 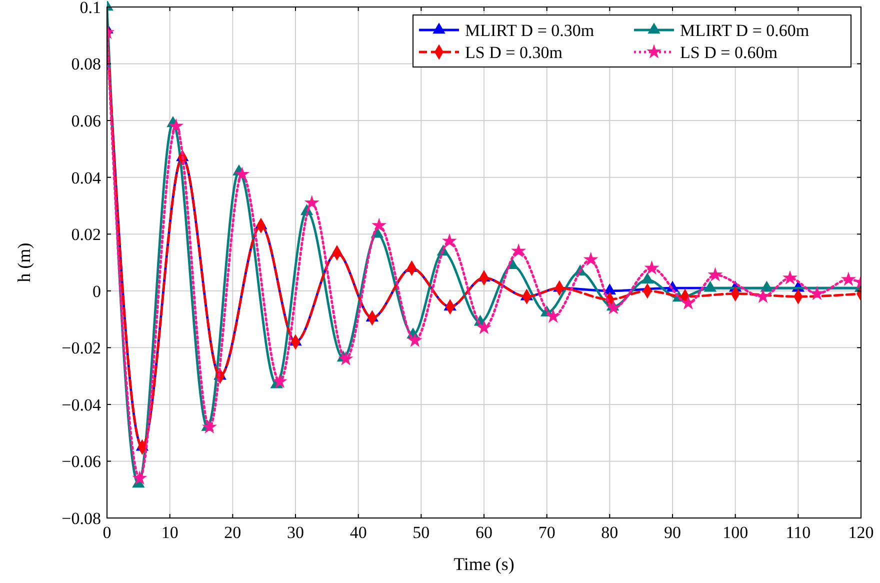 What do you see at coordinates (86, 234) in the screenshot?
I see `y-tick-label: 0.02` at bounding box center [86, 234].